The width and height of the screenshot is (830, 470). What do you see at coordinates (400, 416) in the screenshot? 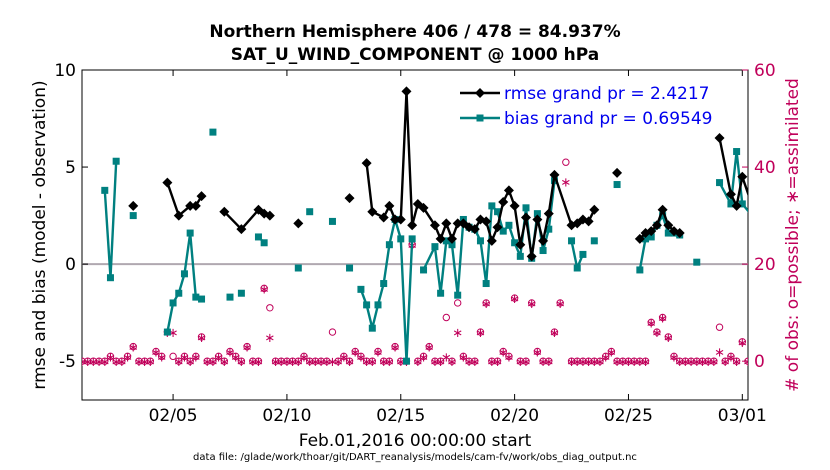
I see `x-tick-label: 02/15` at bounding box center [400, 416].